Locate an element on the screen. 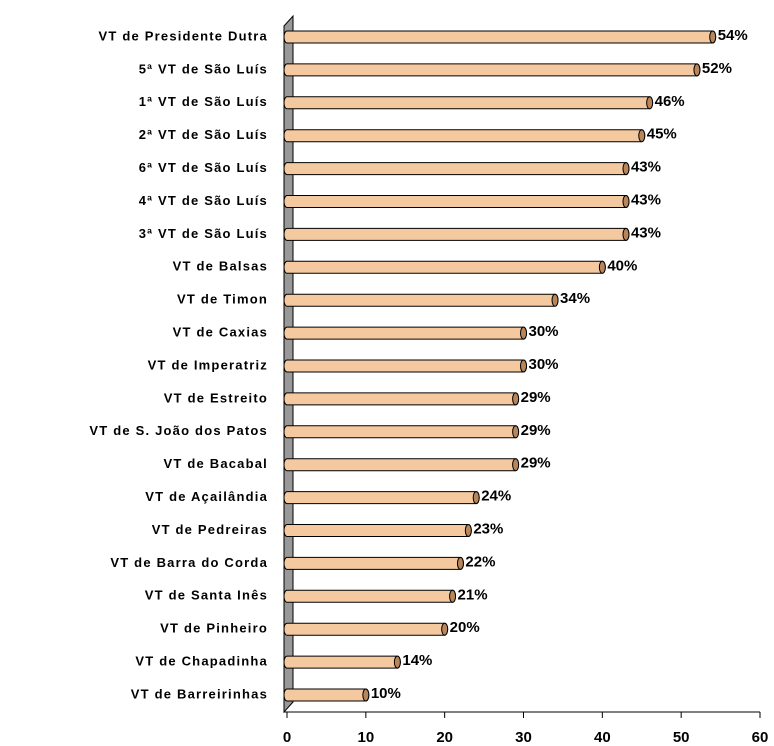 The height and width of the screenshot is (746, 774). data-label: 21% is located at coordinates (473, 594).